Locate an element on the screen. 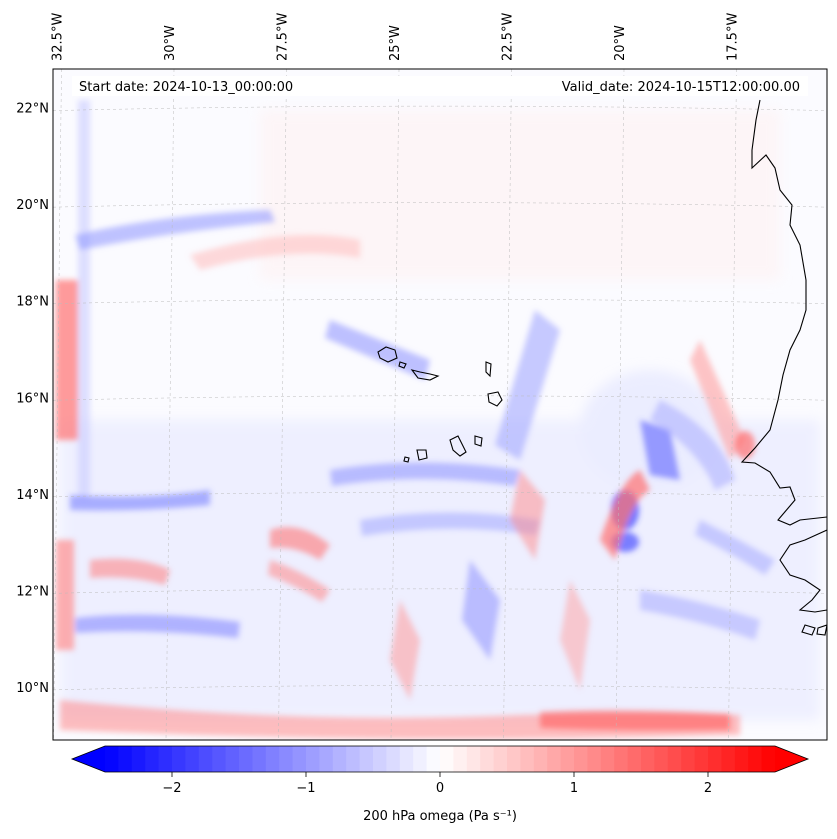 Image resolution: width=837 pixels, height=839 pixels. colorbar-tick-label: −1 is located at coordinates (305, 788).